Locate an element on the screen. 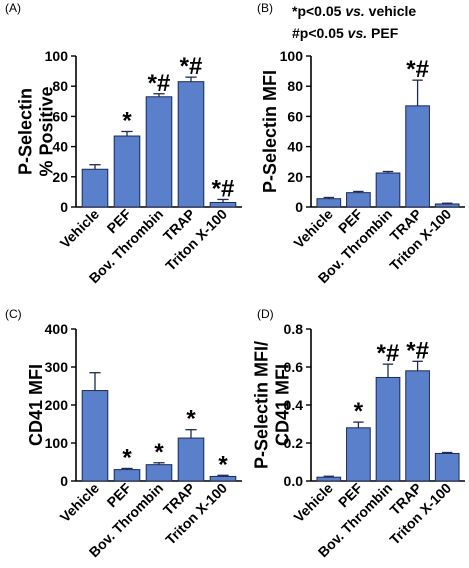  significance-legend-line-2: #p<0.05 vs. PEF is located at coordinates (345, 33).